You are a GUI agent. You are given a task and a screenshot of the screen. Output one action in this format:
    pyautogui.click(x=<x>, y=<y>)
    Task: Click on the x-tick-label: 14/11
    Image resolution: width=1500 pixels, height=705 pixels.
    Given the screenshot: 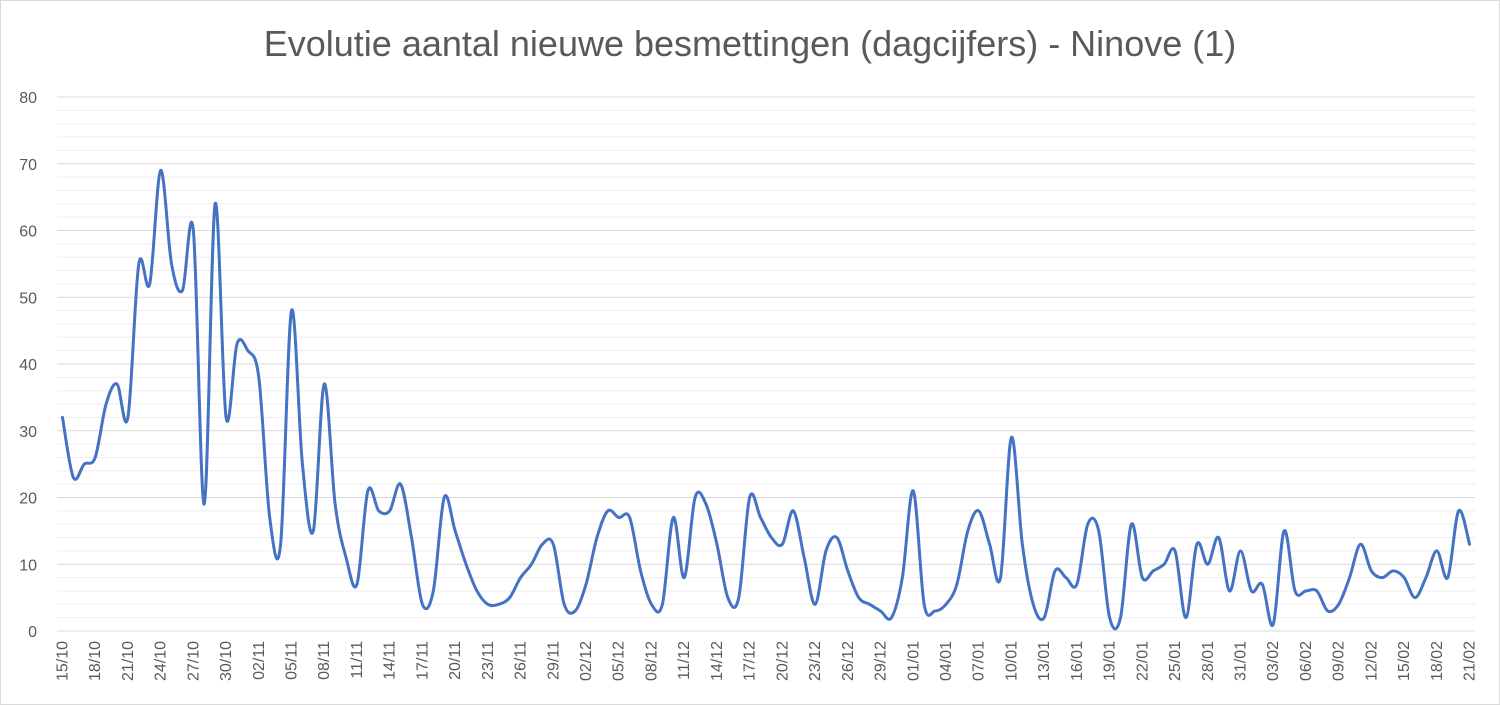 What is the action you would take?
    pyautogui.click(x=390, y=660)
    